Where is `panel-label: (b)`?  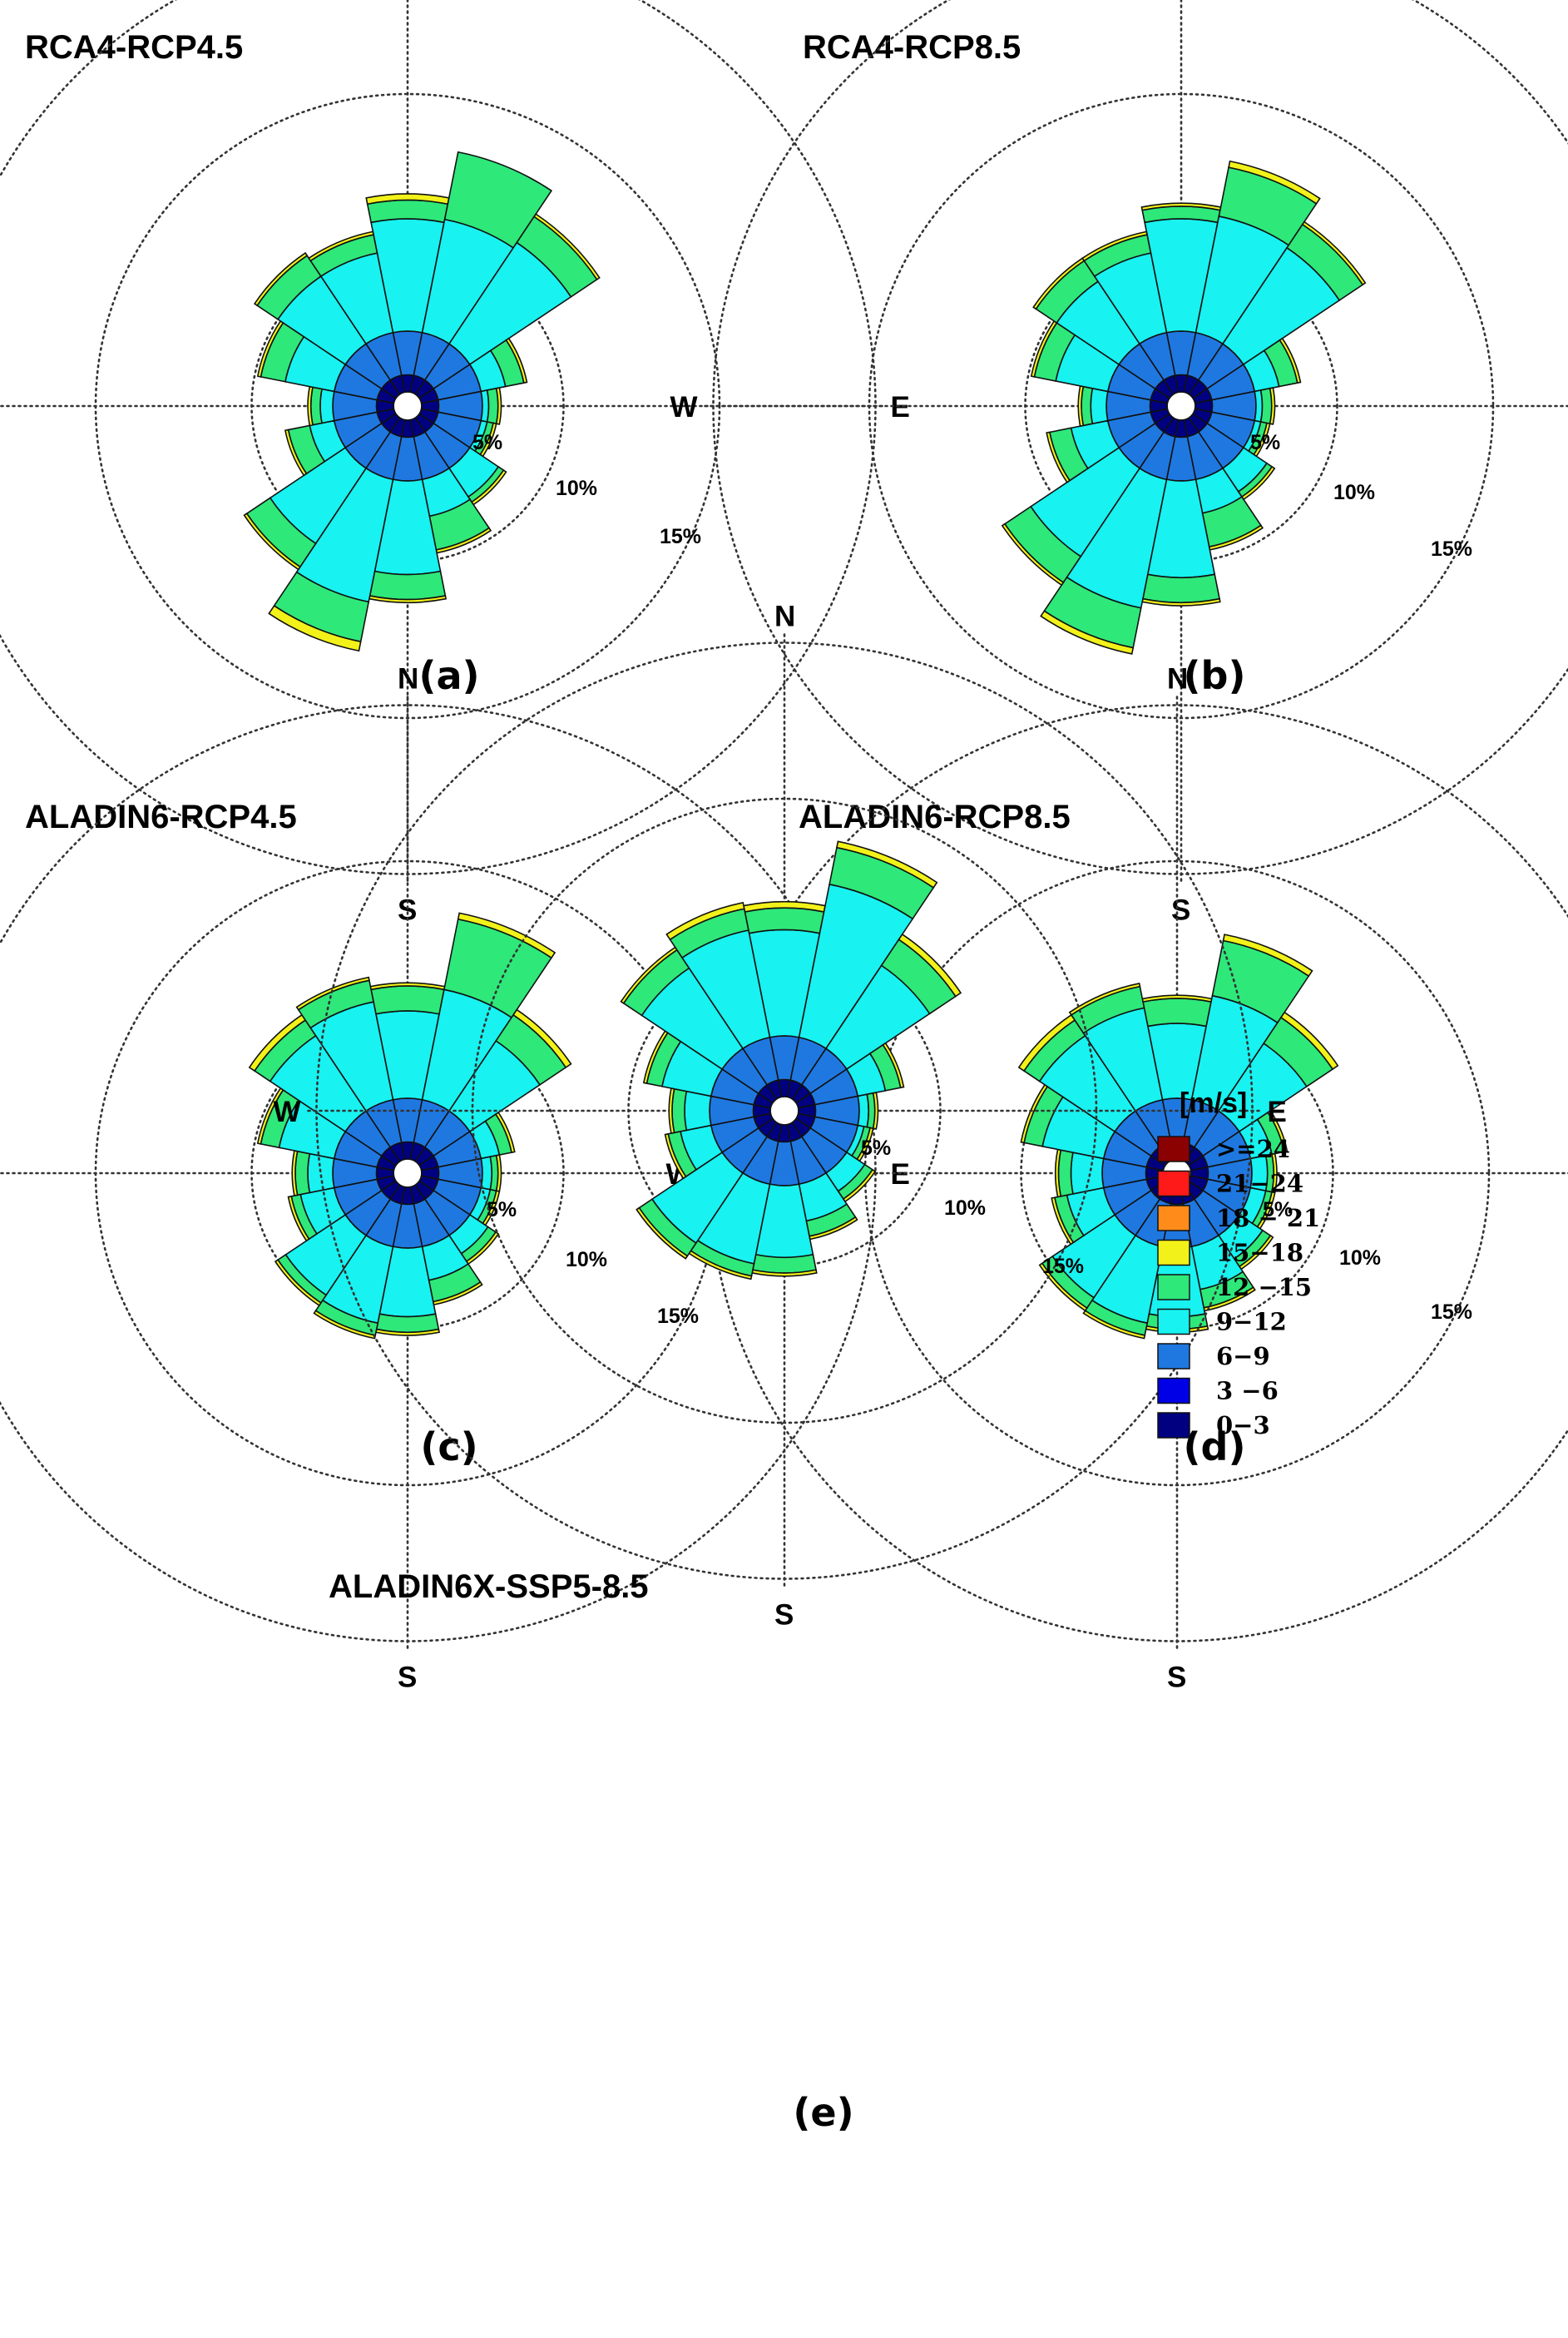 panel-label: (b) is located at coordinates (1215, 676).